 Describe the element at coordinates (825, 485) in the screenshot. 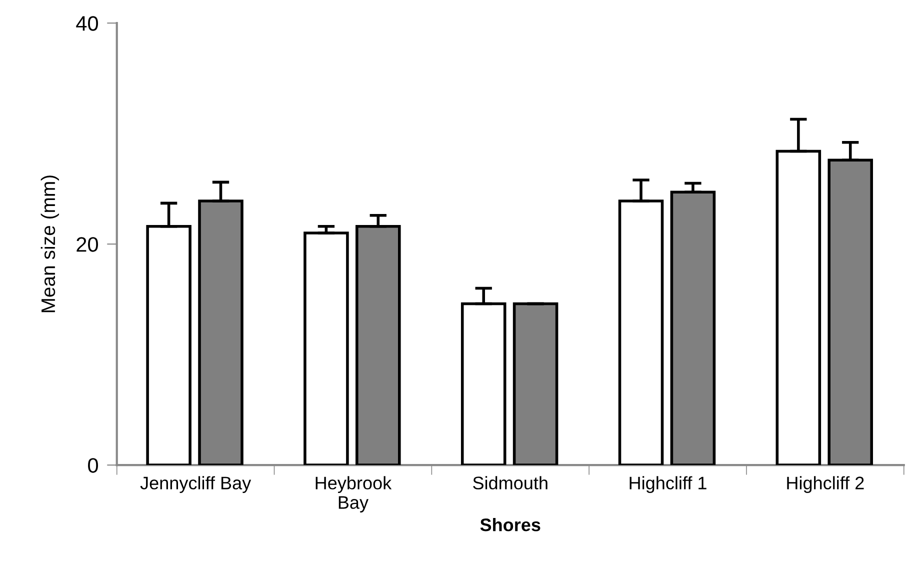

I see `x-tick-label: Highcliff 2` at that location.